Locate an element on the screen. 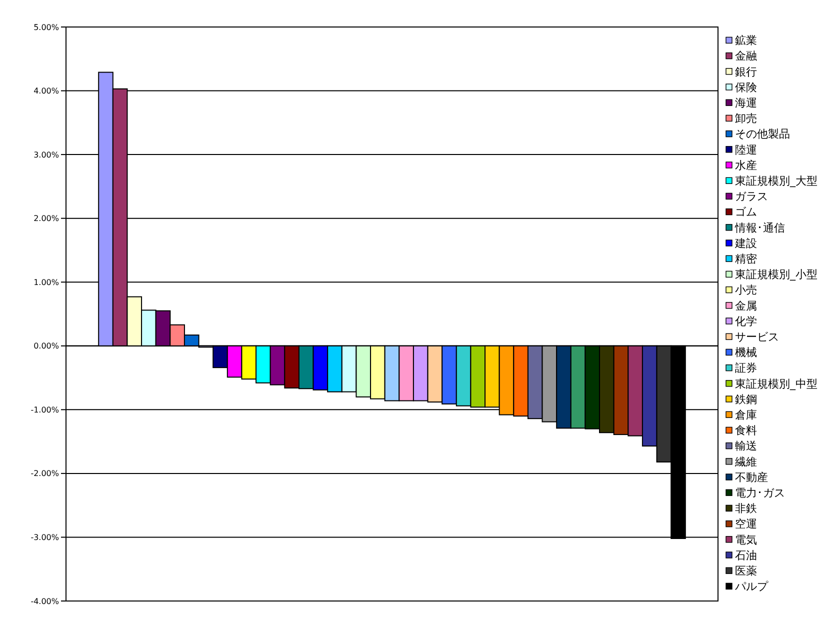 The width and height of the screenshot is (840, 621). legend-label: 電力･ガス is located at coordinates (760, 493).